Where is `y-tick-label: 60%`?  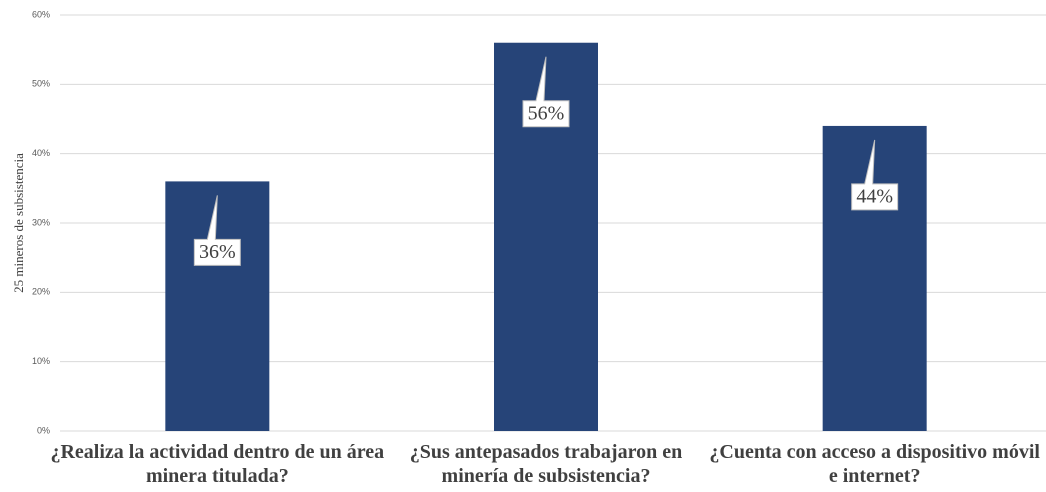
y-tick-label: 60% is located at coordinates (41, 14).